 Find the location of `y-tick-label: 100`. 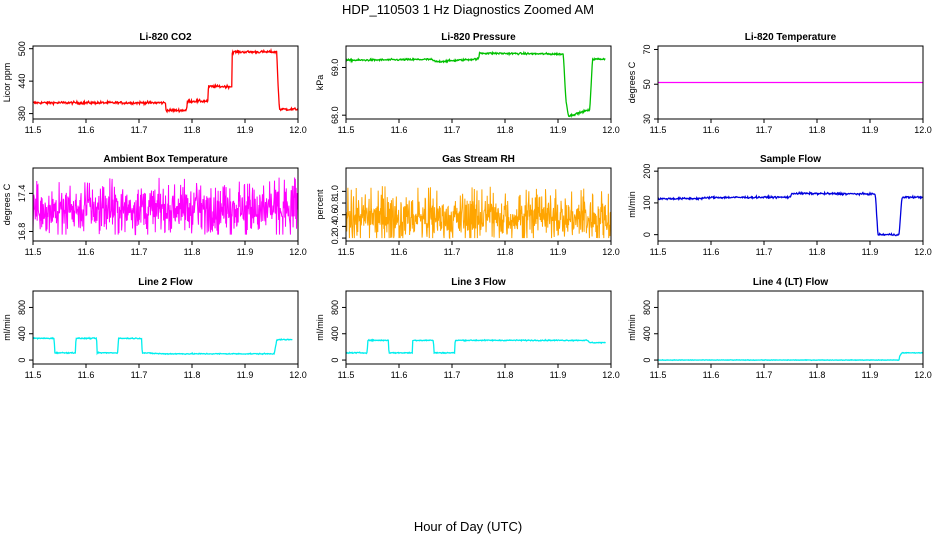

y-tick-label: 100 is located at coordinates (647, 202).